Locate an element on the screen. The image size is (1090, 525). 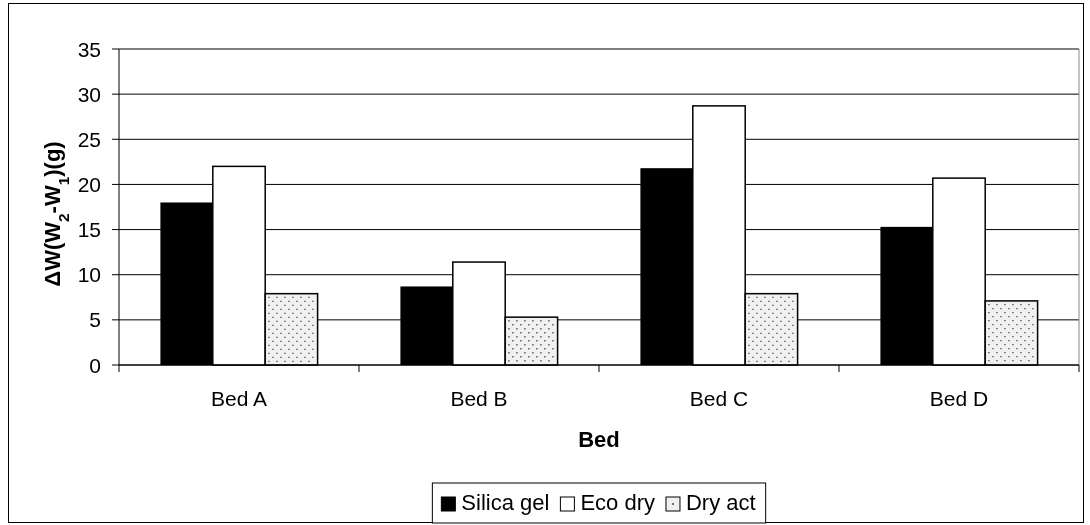
legend-label: Silica gel is located at coordinates (505, 502).